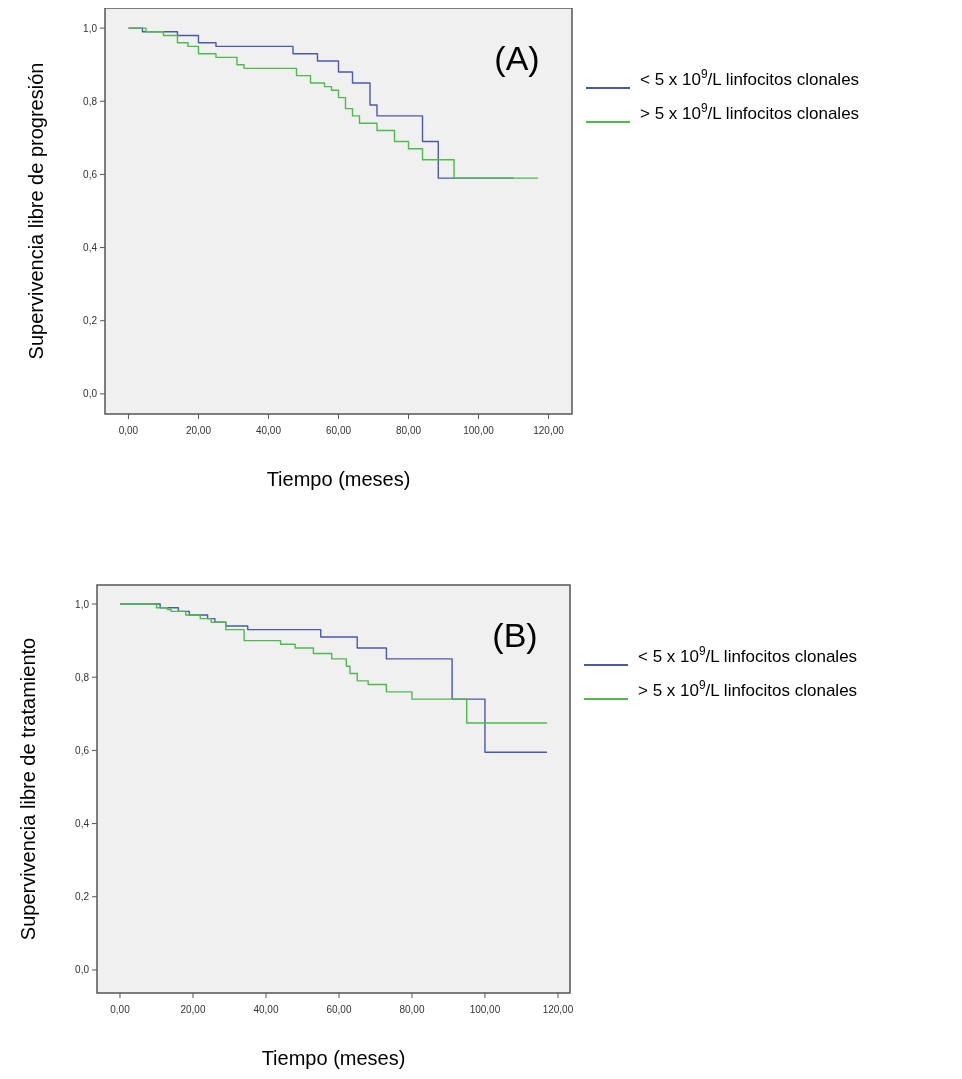  Describe the element at coordinates (515, 635) in the screenshot. I see `text: (B)` at that location.